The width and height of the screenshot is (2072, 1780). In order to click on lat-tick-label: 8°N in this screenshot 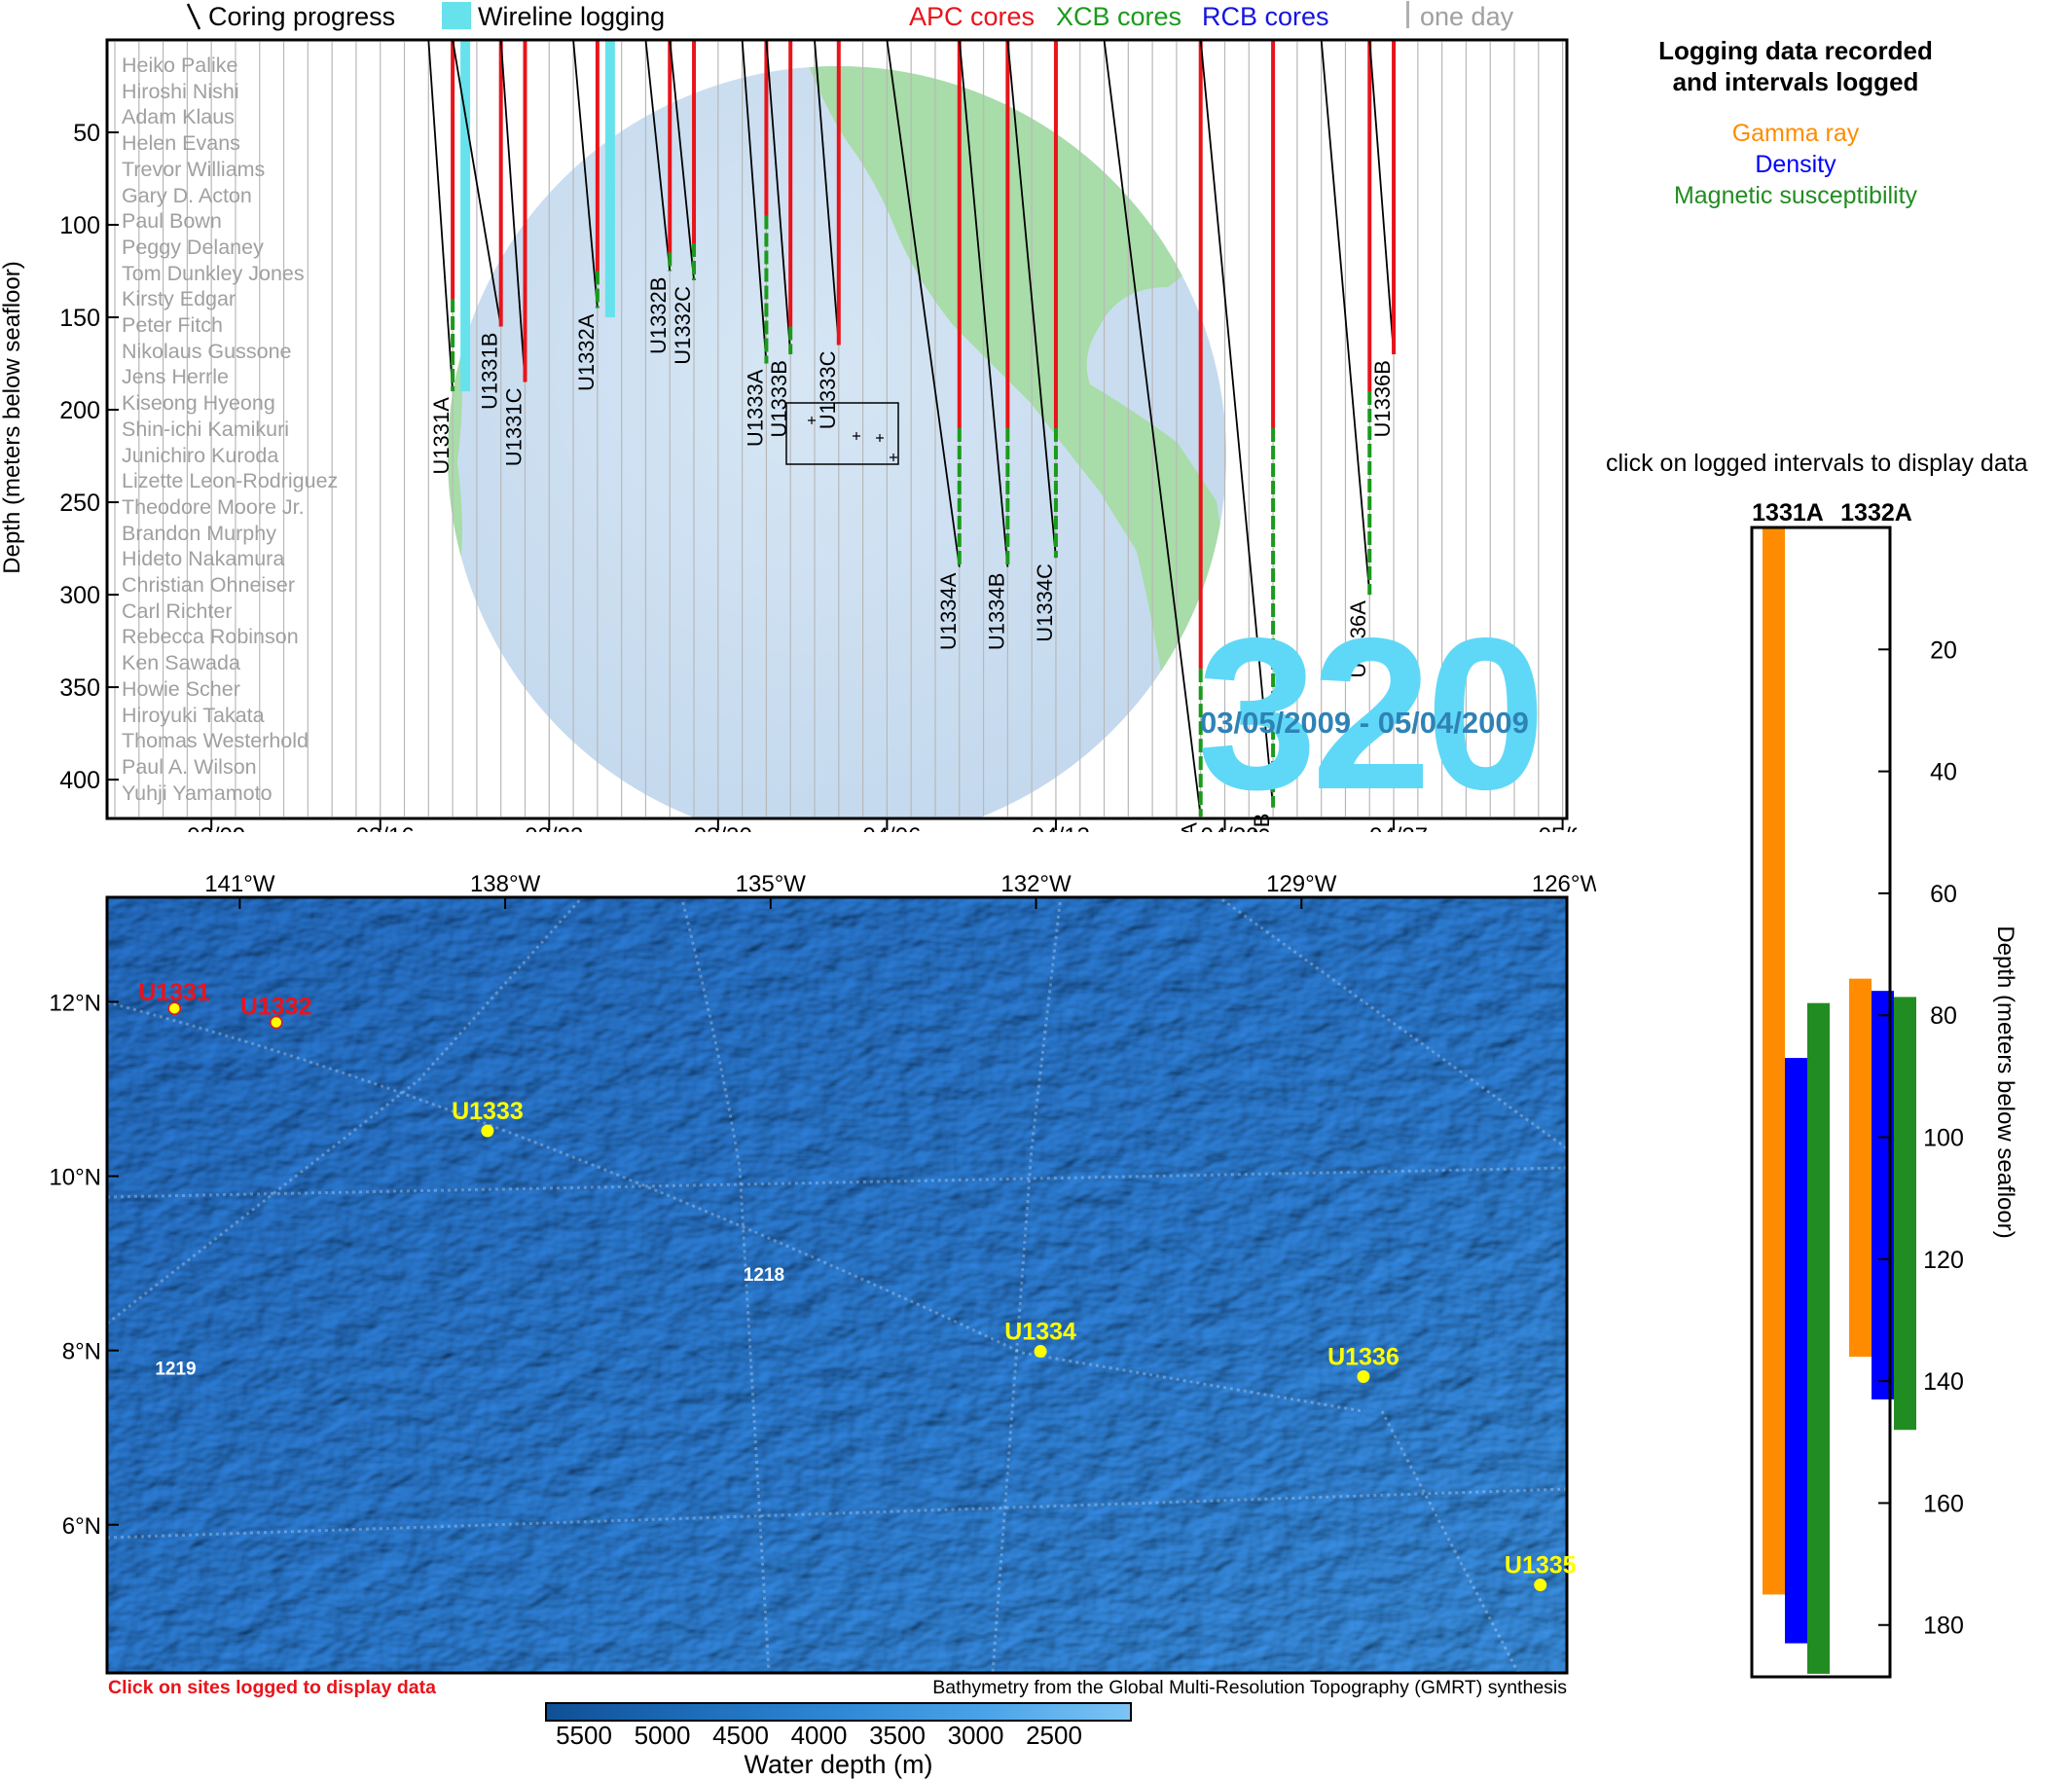, I will do `click(81, 1352)`.